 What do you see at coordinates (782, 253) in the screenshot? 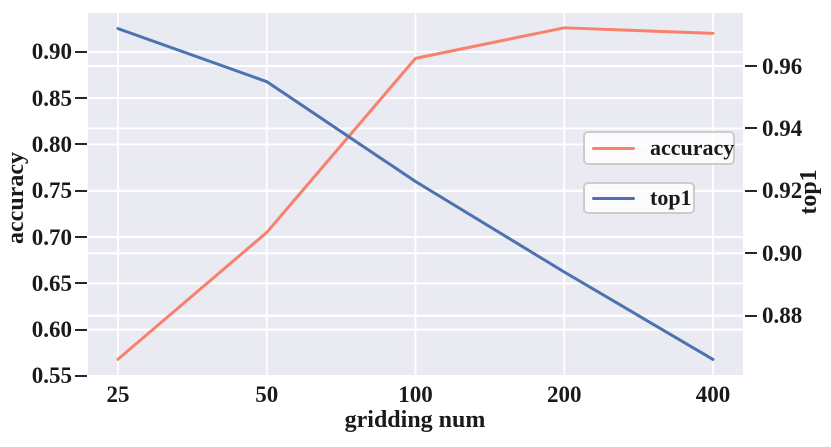
I see `right-tick-label: 0.90` at bounding box center [782, 253].